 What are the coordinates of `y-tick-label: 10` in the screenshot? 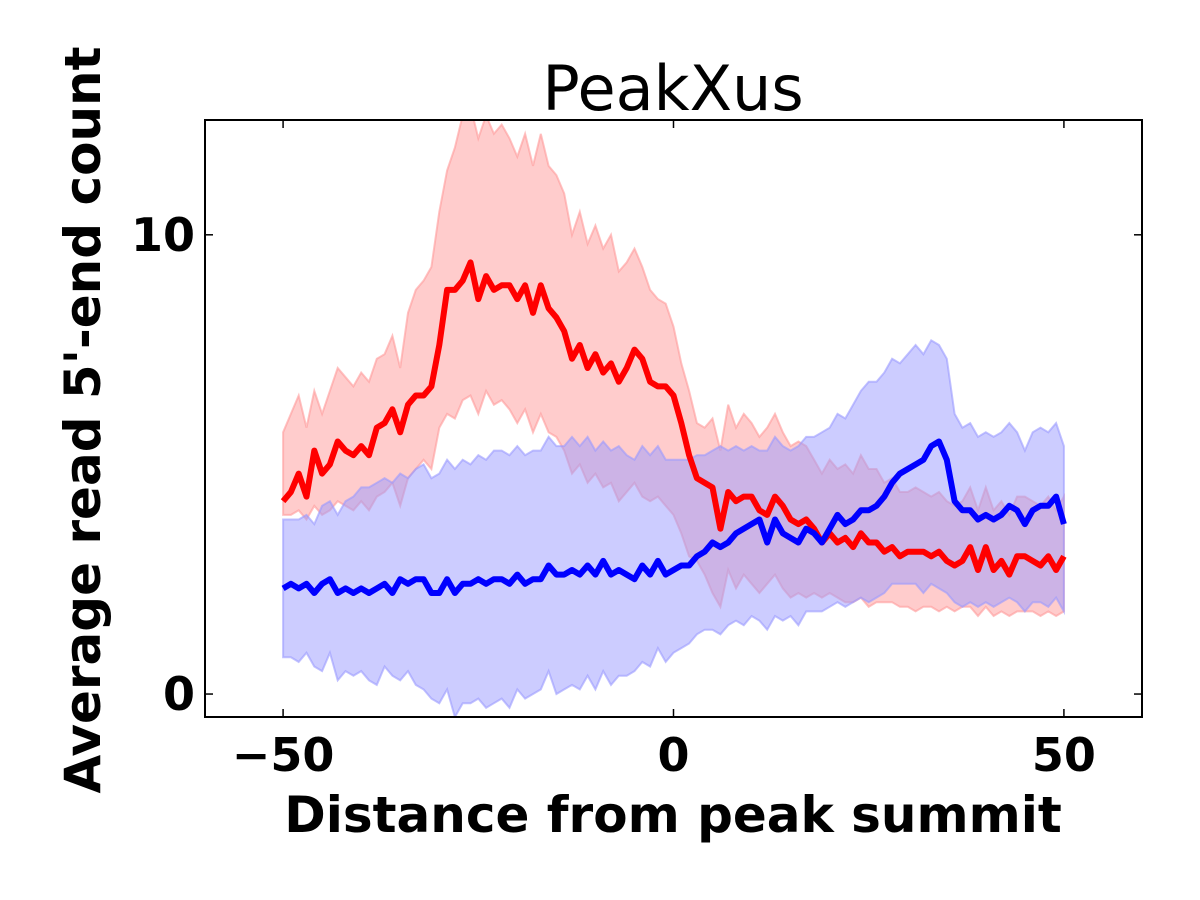 It's located at (163, 235).